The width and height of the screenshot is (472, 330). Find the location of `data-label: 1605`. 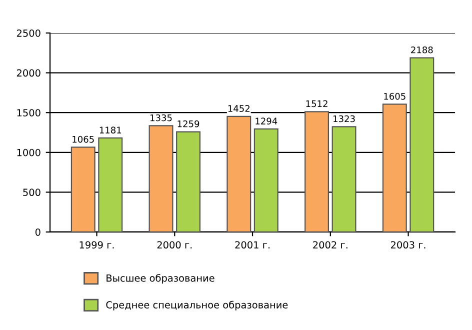

data-label: 1605 is located at coordinates (395, 96).